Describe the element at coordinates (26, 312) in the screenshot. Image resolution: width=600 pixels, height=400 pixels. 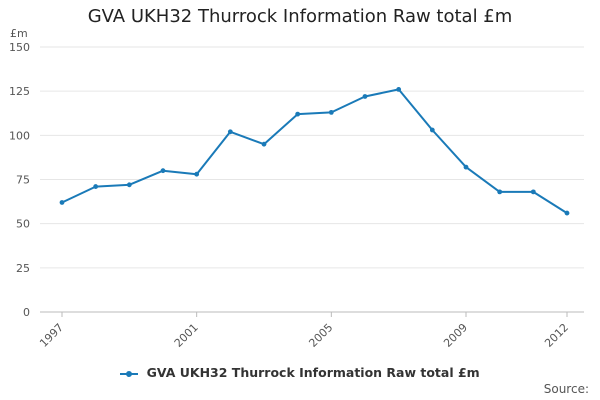
I see `y-tick-label: 0` at that location.